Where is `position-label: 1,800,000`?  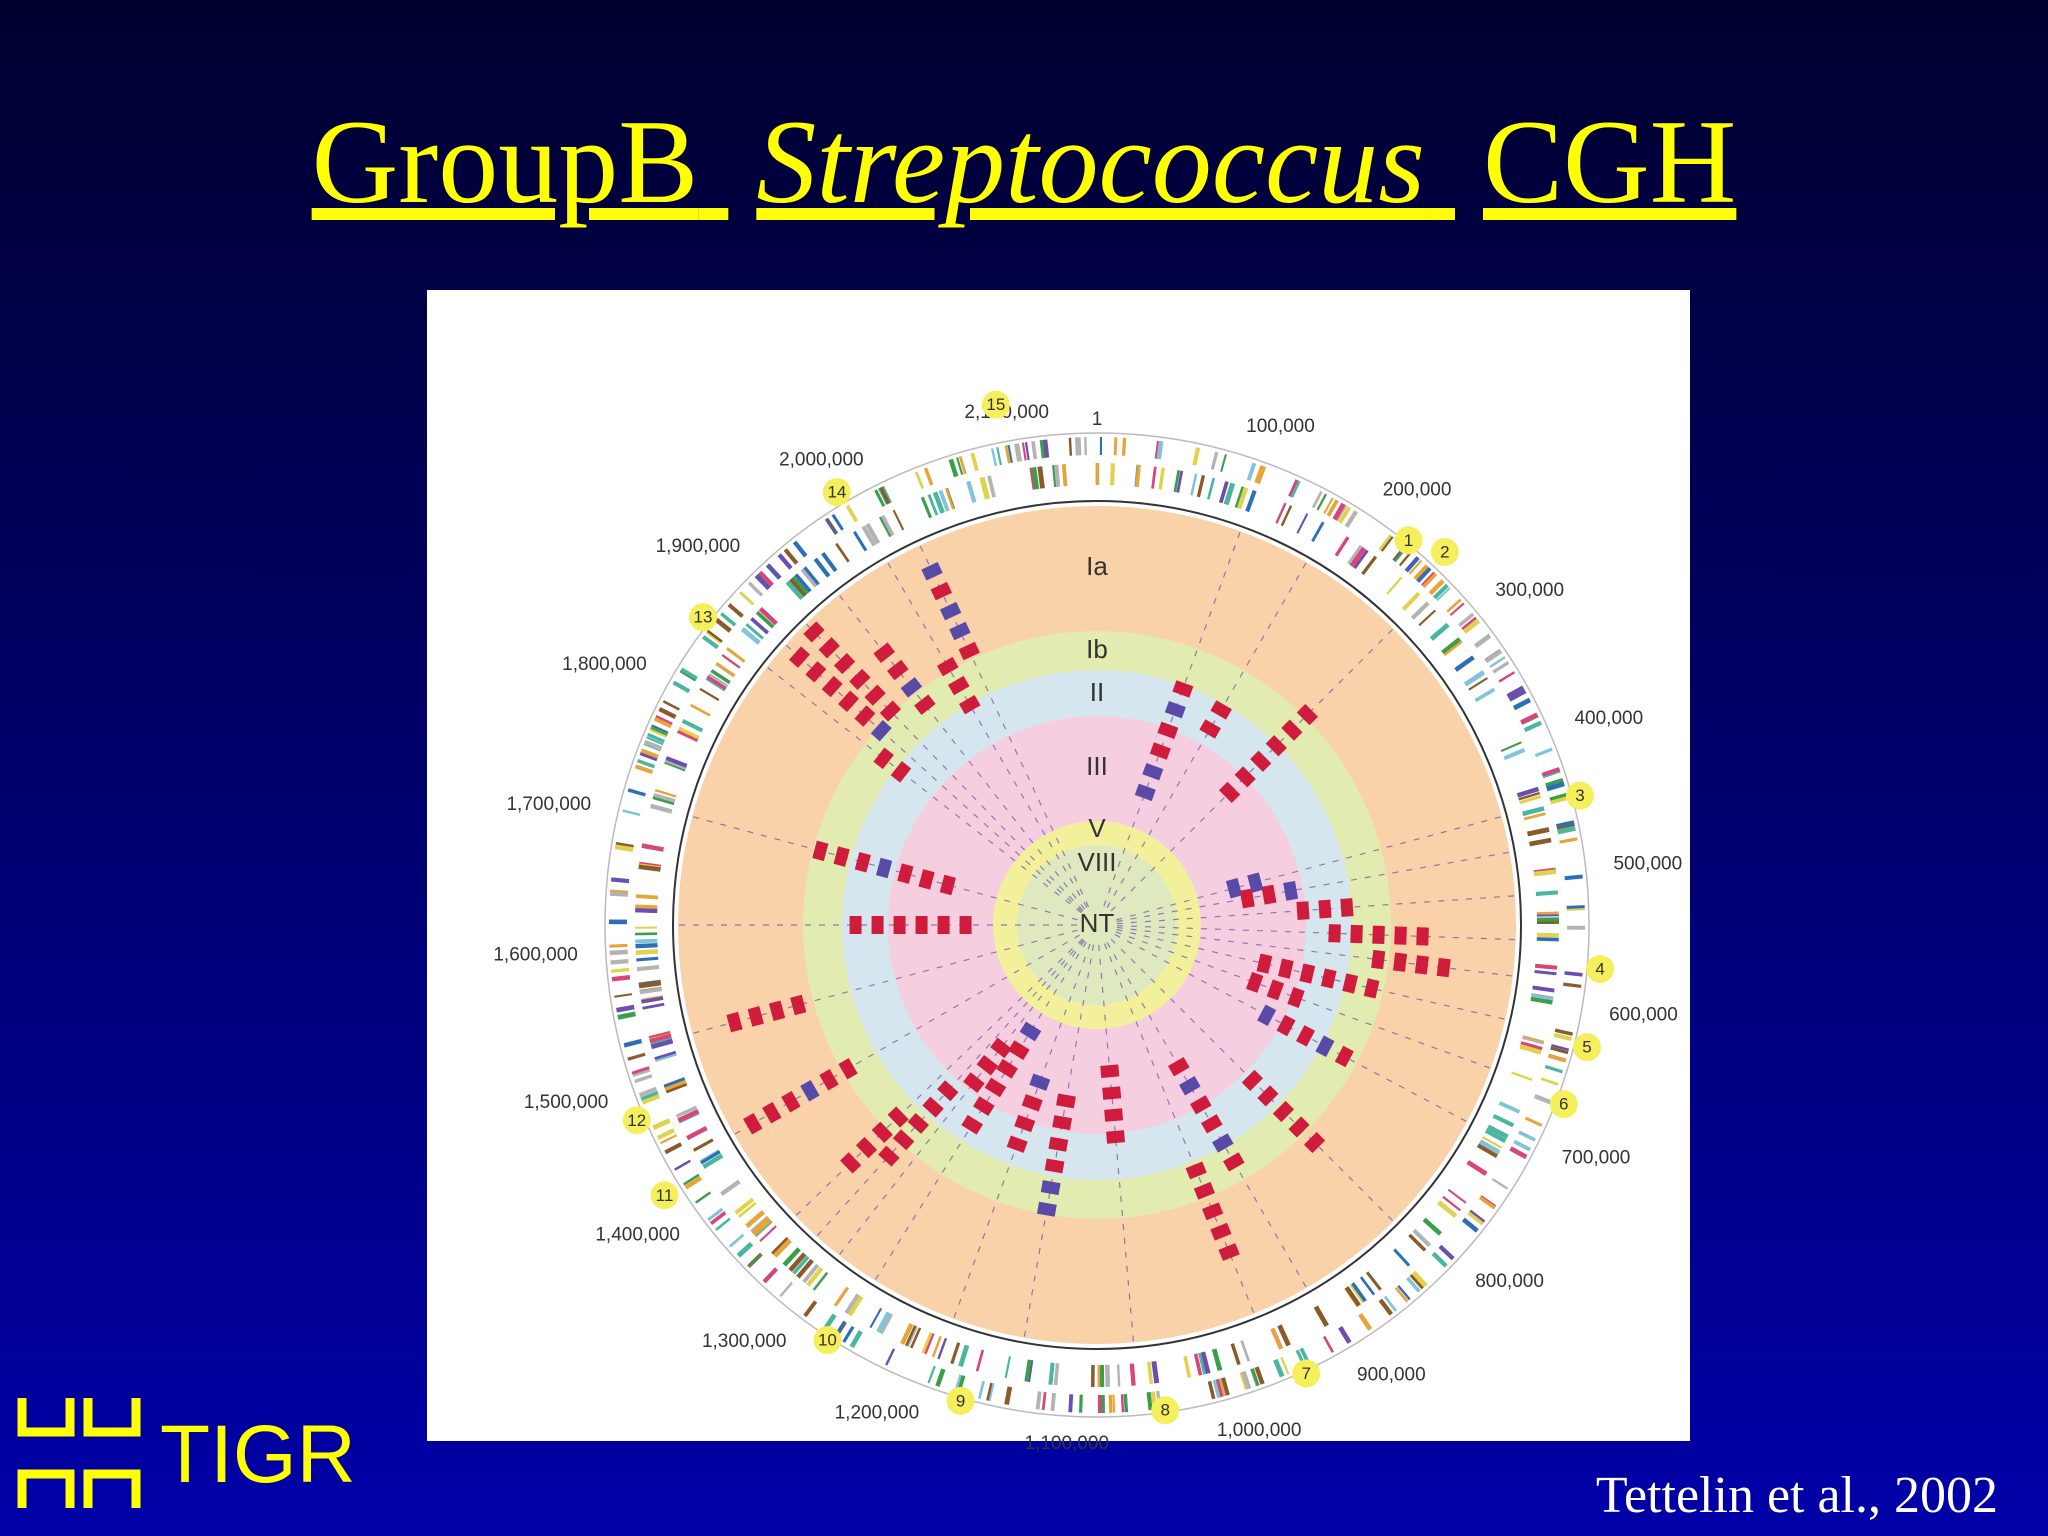 position-label: 1,800,000 is located at coordinates (604, 664).